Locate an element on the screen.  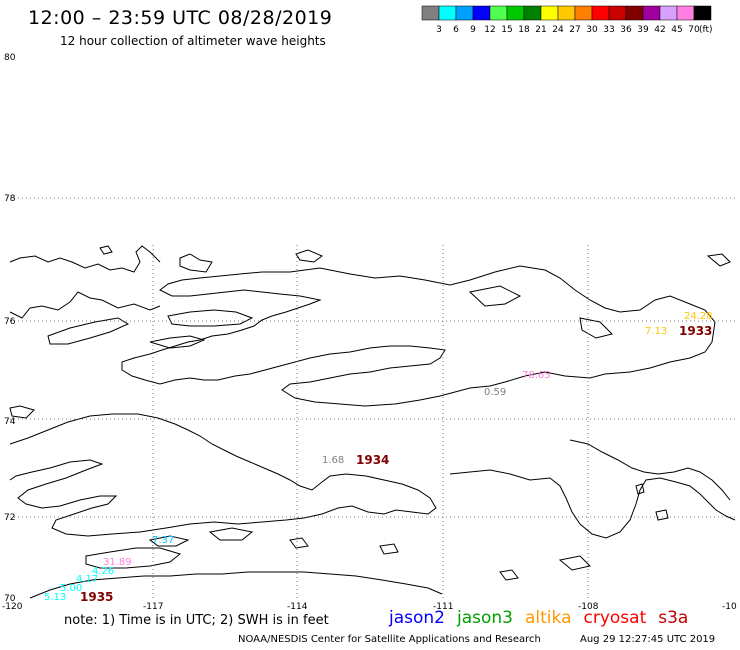
satellite-legend: jason2 jason3 altika cryosat s3a is located at coordinates (544, 618).